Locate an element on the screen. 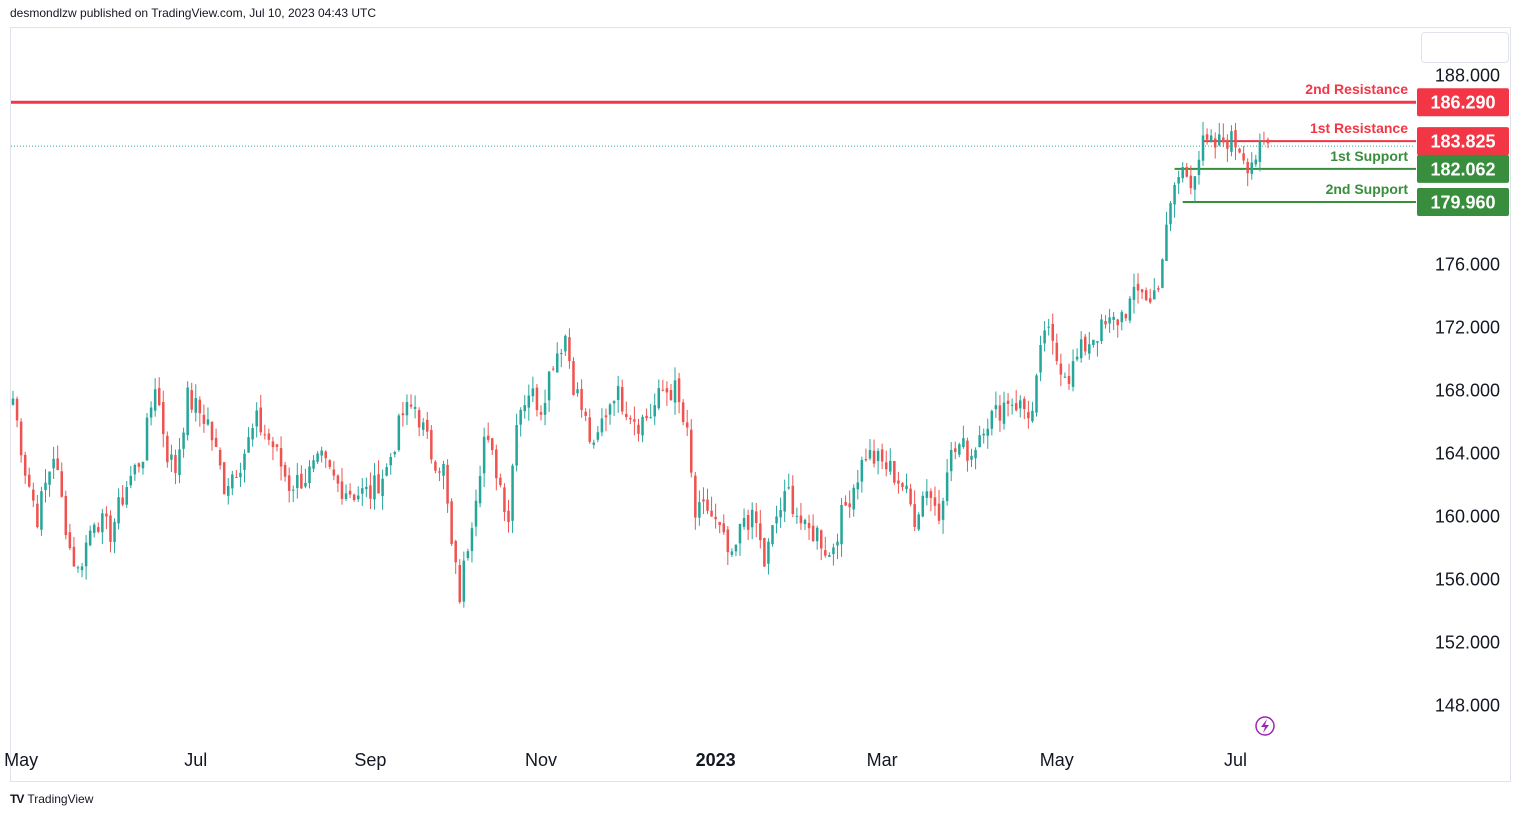 The width and height of the screenshot is (1523, 818). resistance-level: 2nd Resistance 186.290 is located at coordinates (760, 99).